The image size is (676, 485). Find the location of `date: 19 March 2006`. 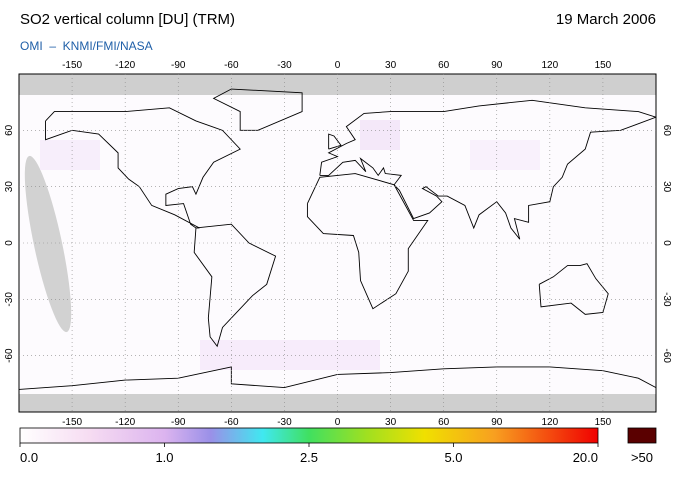

date: 19 March 2006 is located at coordinates (606, 19).